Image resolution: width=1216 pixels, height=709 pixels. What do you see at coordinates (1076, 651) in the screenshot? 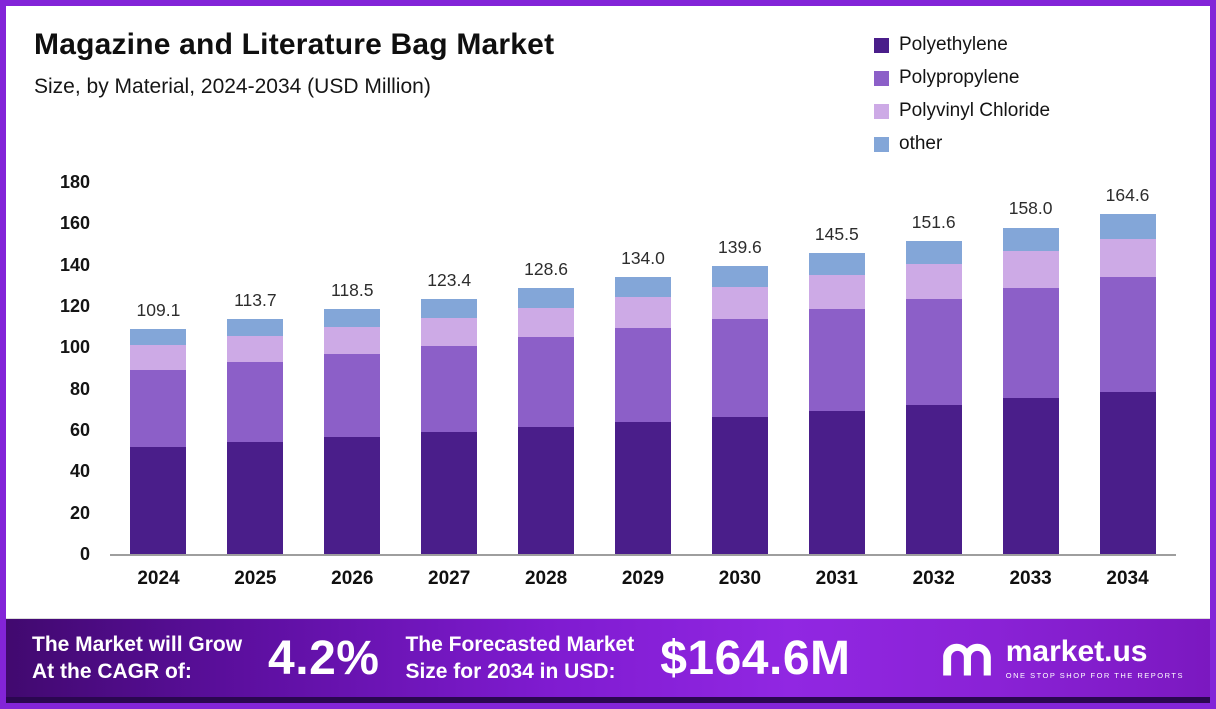
I see `brand-name: market.us` at bounding box center [1076, 651].